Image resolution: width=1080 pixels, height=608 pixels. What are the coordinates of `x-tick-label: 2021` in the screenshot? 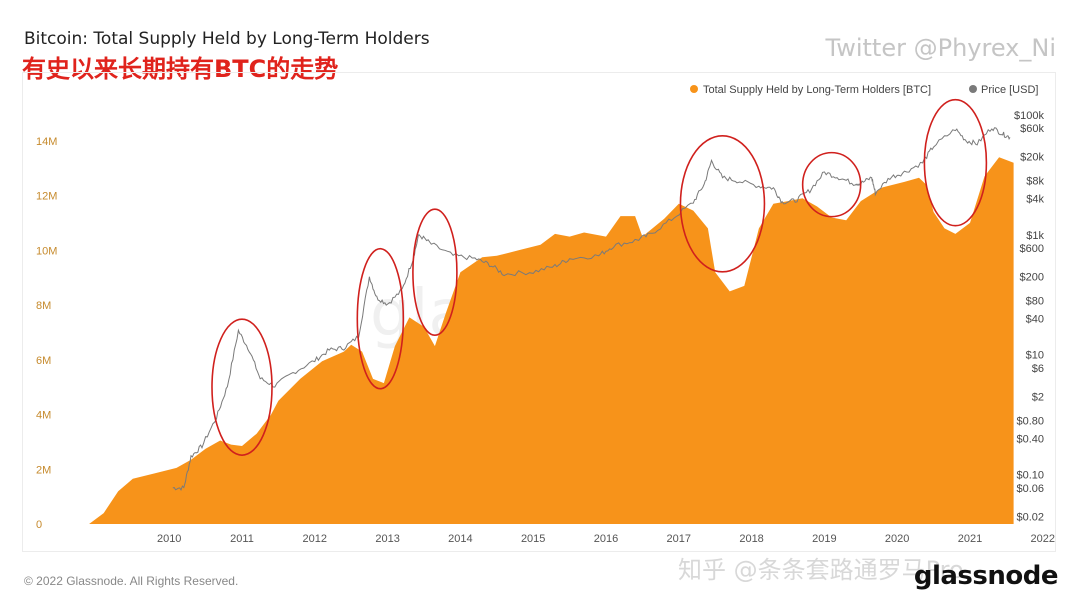 It's located at (970, 539).